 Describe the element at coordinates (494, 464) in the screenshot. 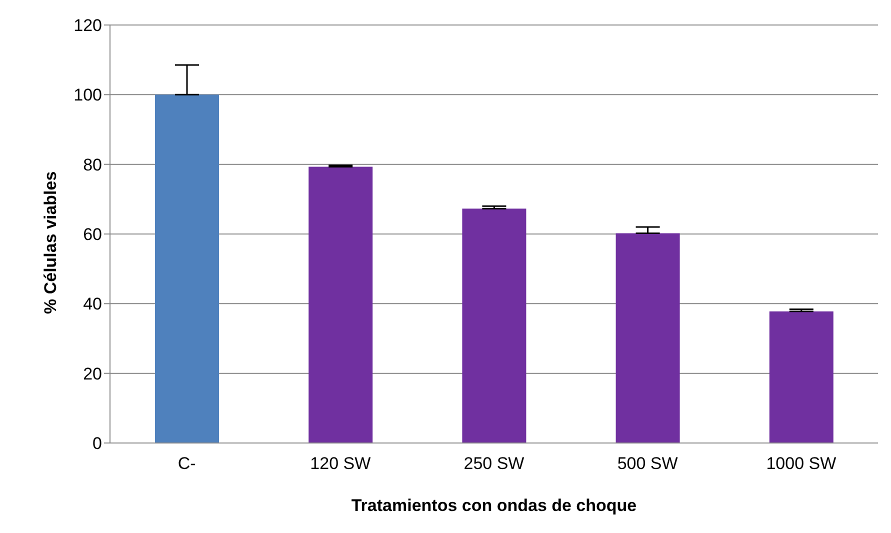

I see `x-tick-label: 250 SW` at that location.